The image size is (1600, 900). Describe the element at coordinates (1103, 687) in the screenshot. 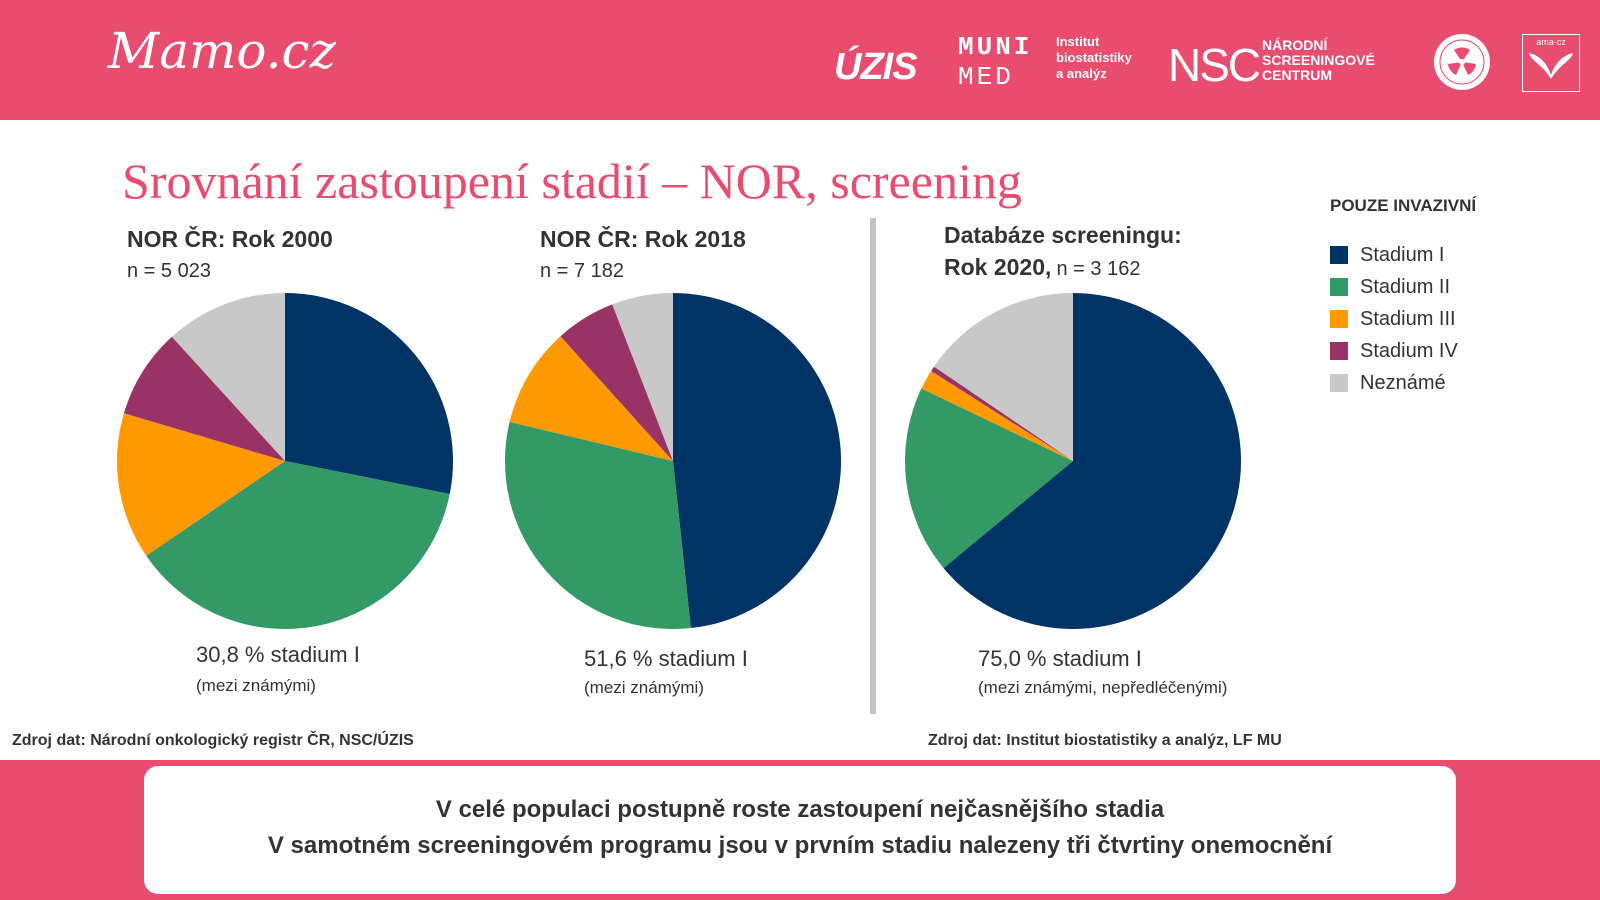

I see `chart3-annotation-note: (mezi známými, nepředléčenými)` at that location.